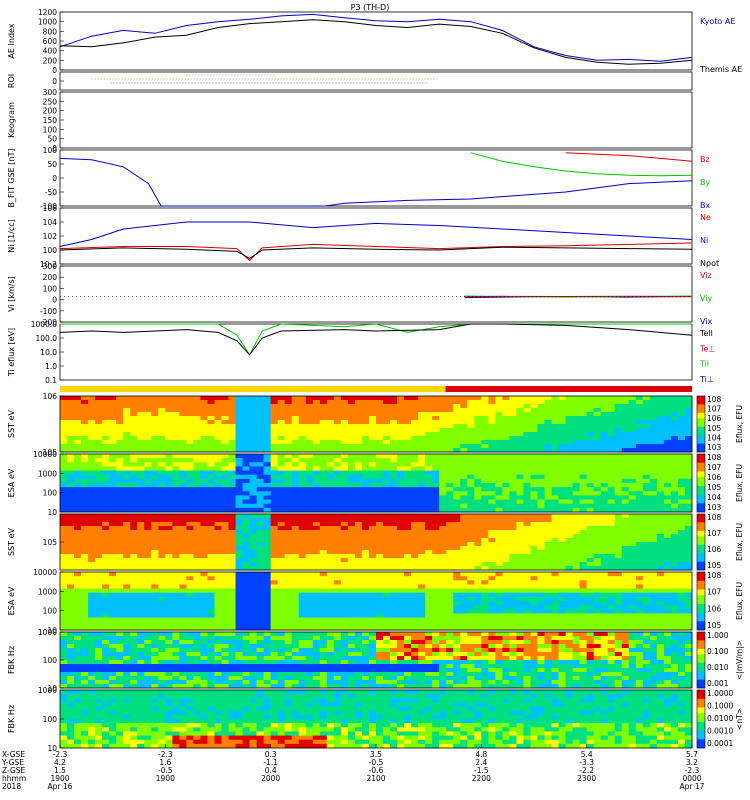  I want to click on y-tick-label: 1000, so click(47, 473).